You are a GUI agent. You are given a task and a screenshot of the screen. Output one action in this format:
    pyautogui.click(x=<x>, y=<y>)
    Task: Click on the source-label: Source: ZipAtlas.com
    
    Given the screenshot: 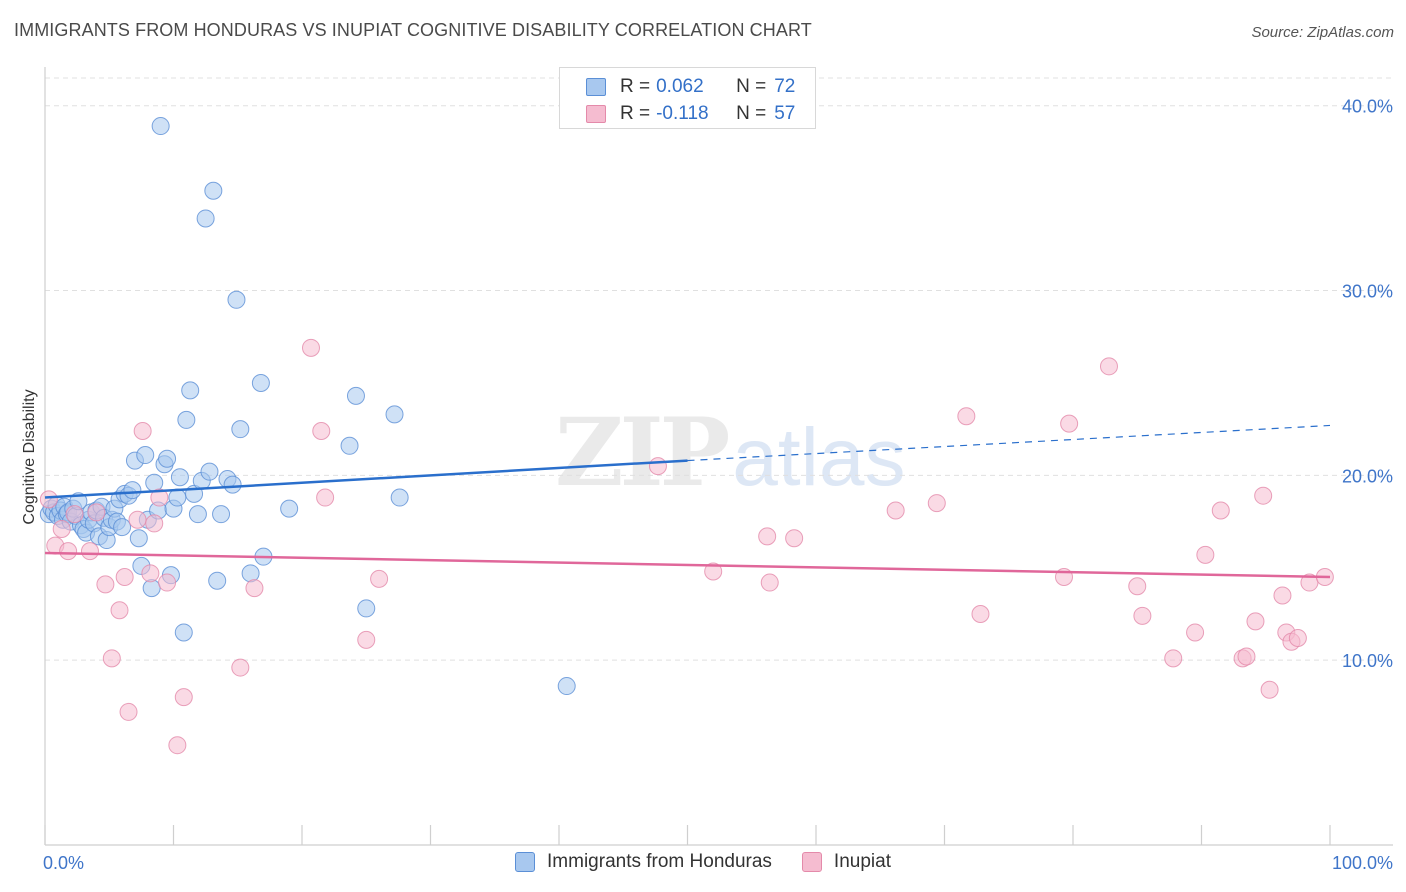 What is the action you would take?
    pyautogui.click(x=1322, y=32)
    